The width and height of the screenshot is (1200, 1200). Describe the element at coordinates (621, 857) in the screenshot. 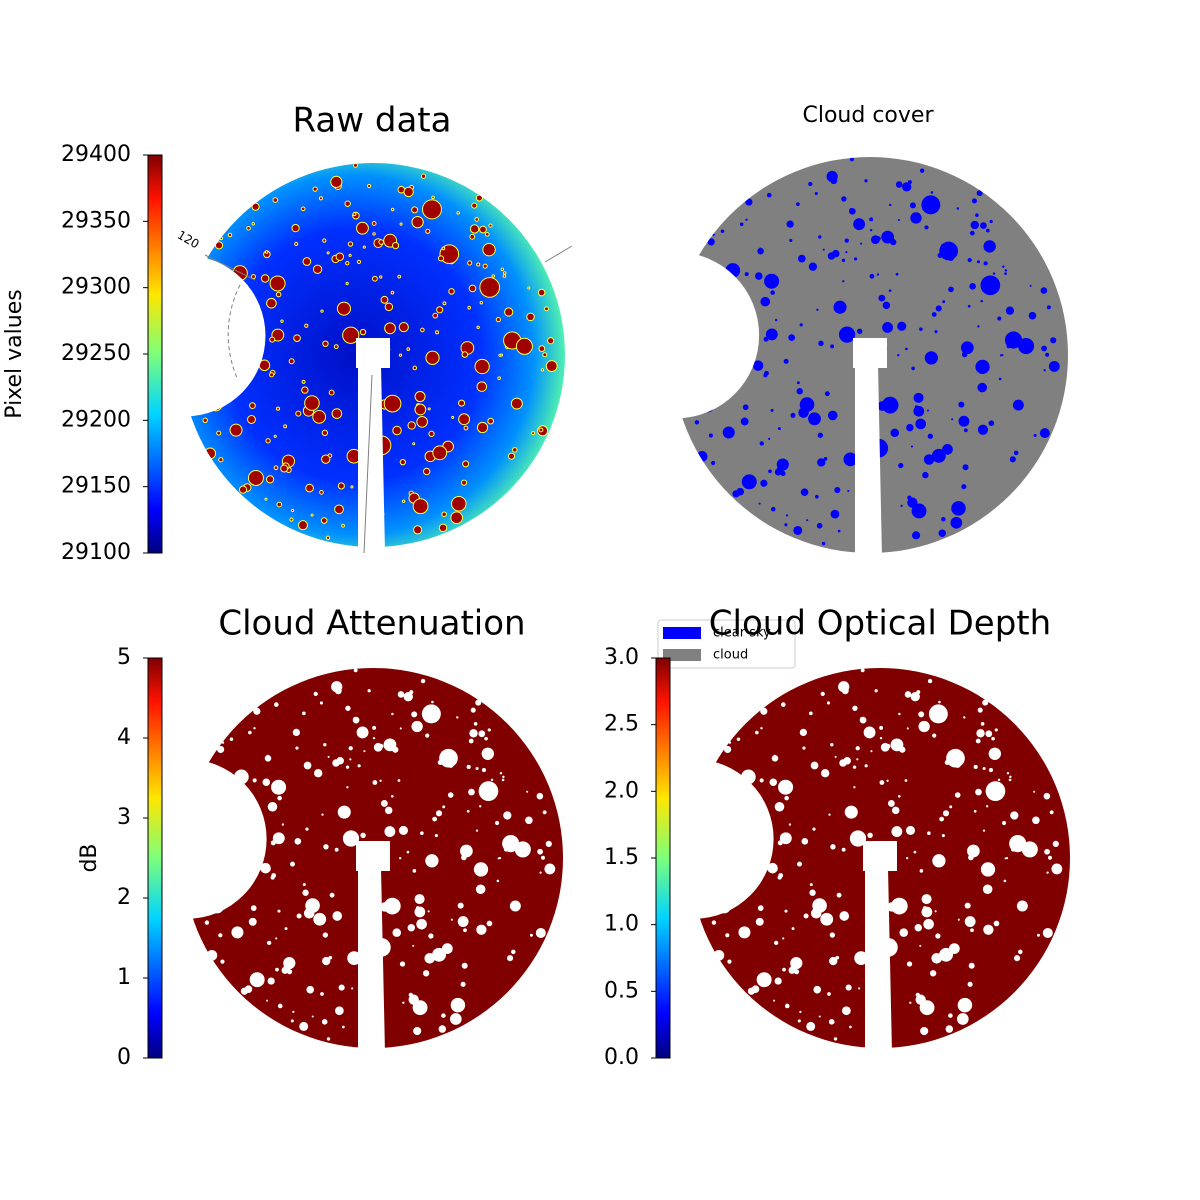

I see `colorbar-tick-label: 1.5` at that location.